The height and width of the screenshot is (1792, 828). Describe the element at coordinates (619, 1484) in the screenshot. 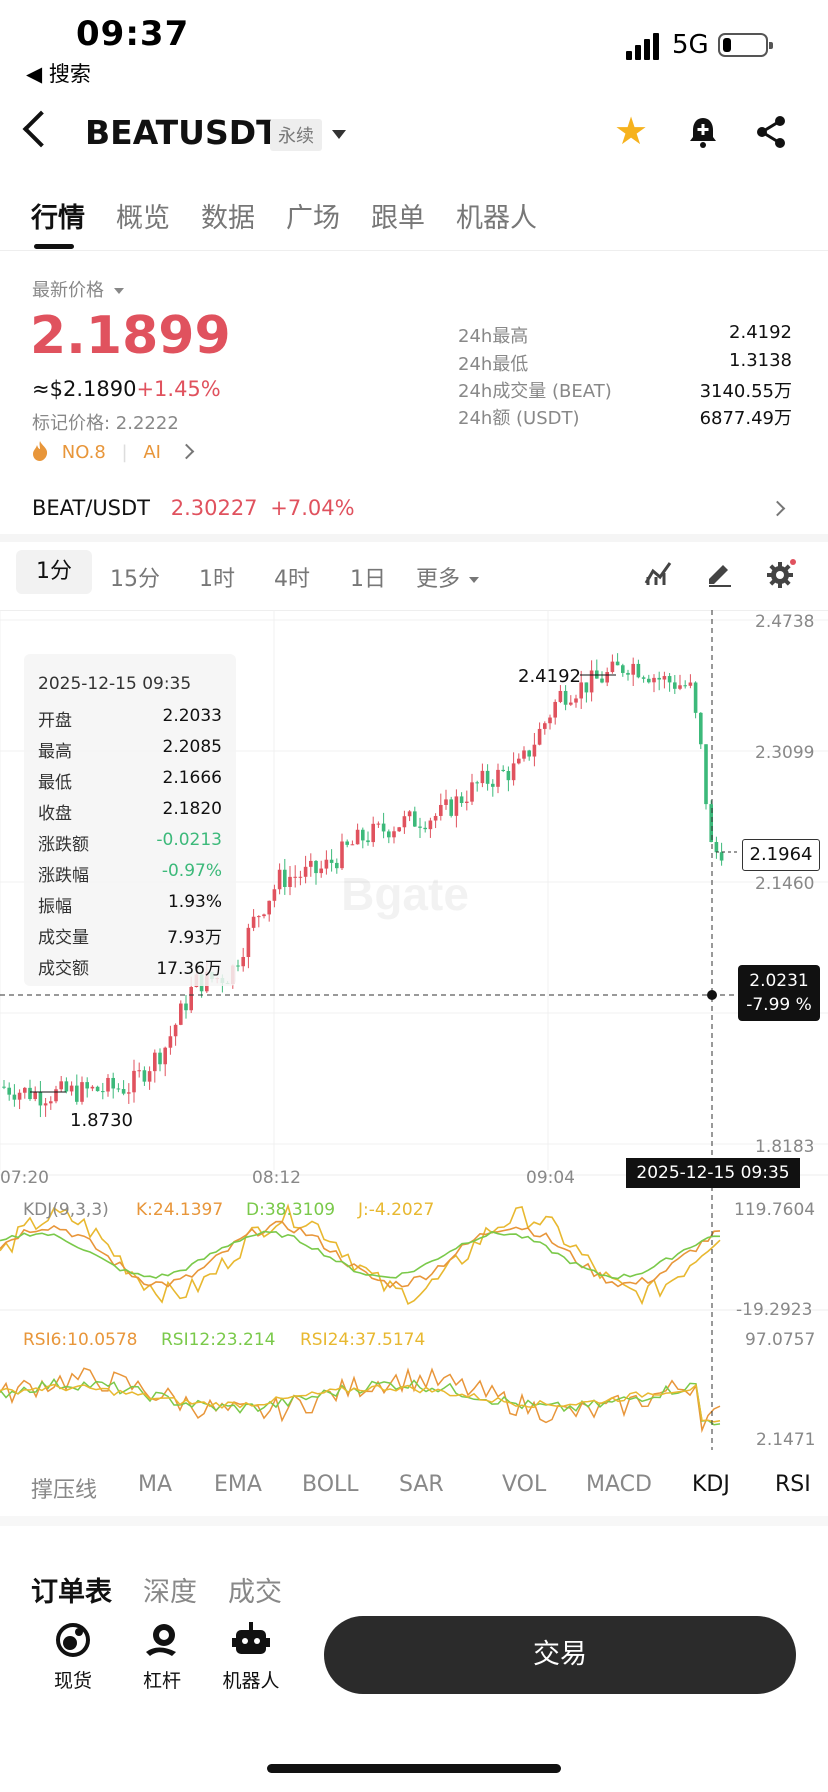

I see `indicator-tab-macd: MACD` at that location.